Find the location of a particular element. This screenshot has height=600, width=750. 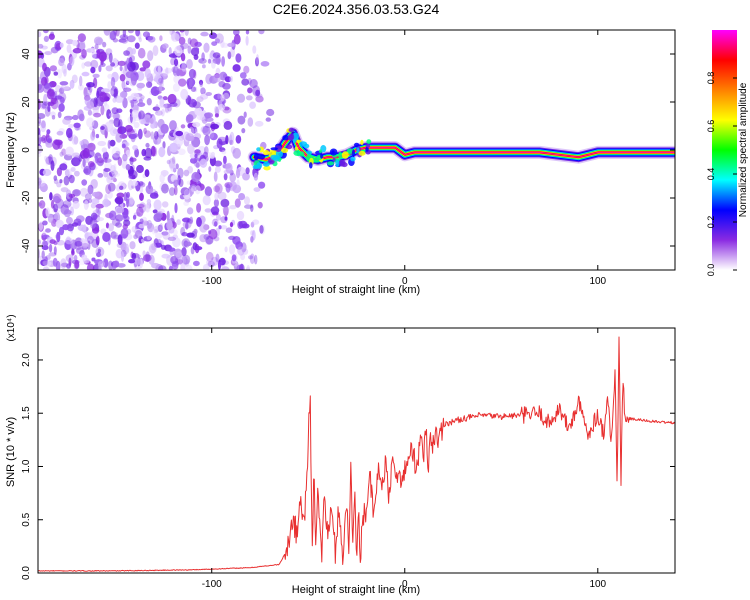

y-tick-label: 40 is located at coordinates (26, 54).